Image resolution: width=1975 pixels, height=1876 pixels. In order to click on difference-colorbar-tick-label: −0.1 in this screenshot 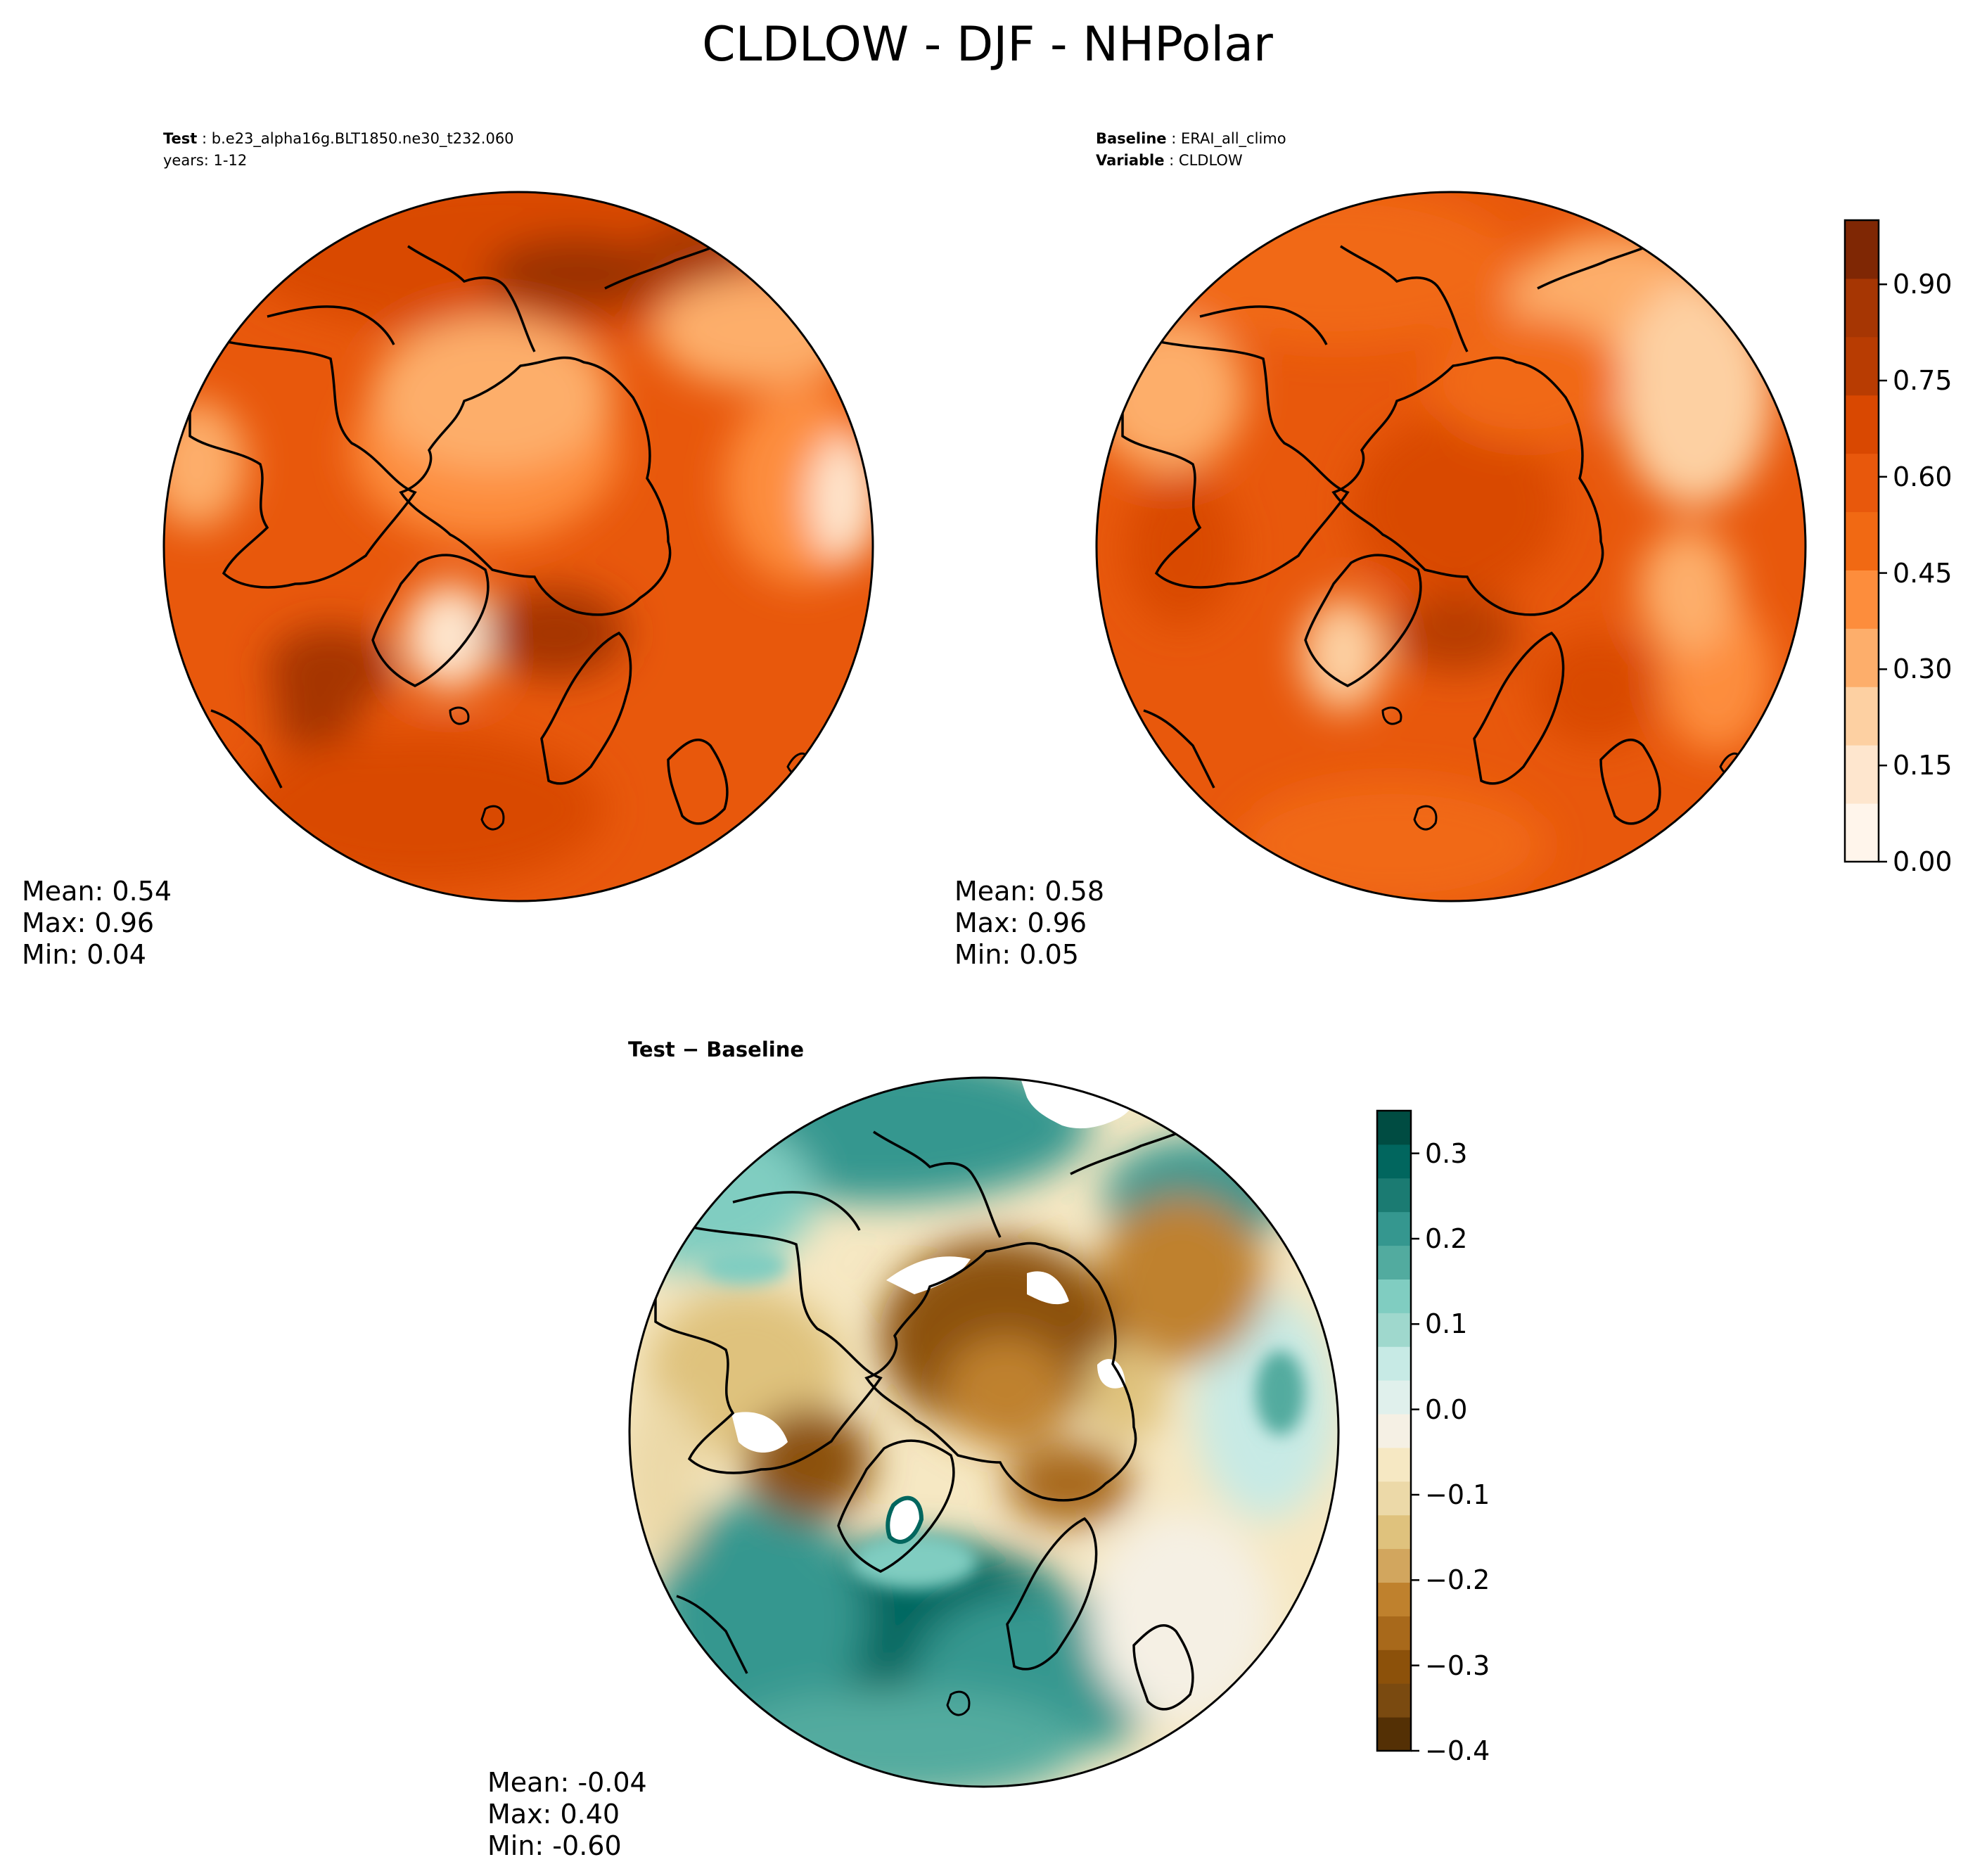, I will do `click(1457, 1494)`.